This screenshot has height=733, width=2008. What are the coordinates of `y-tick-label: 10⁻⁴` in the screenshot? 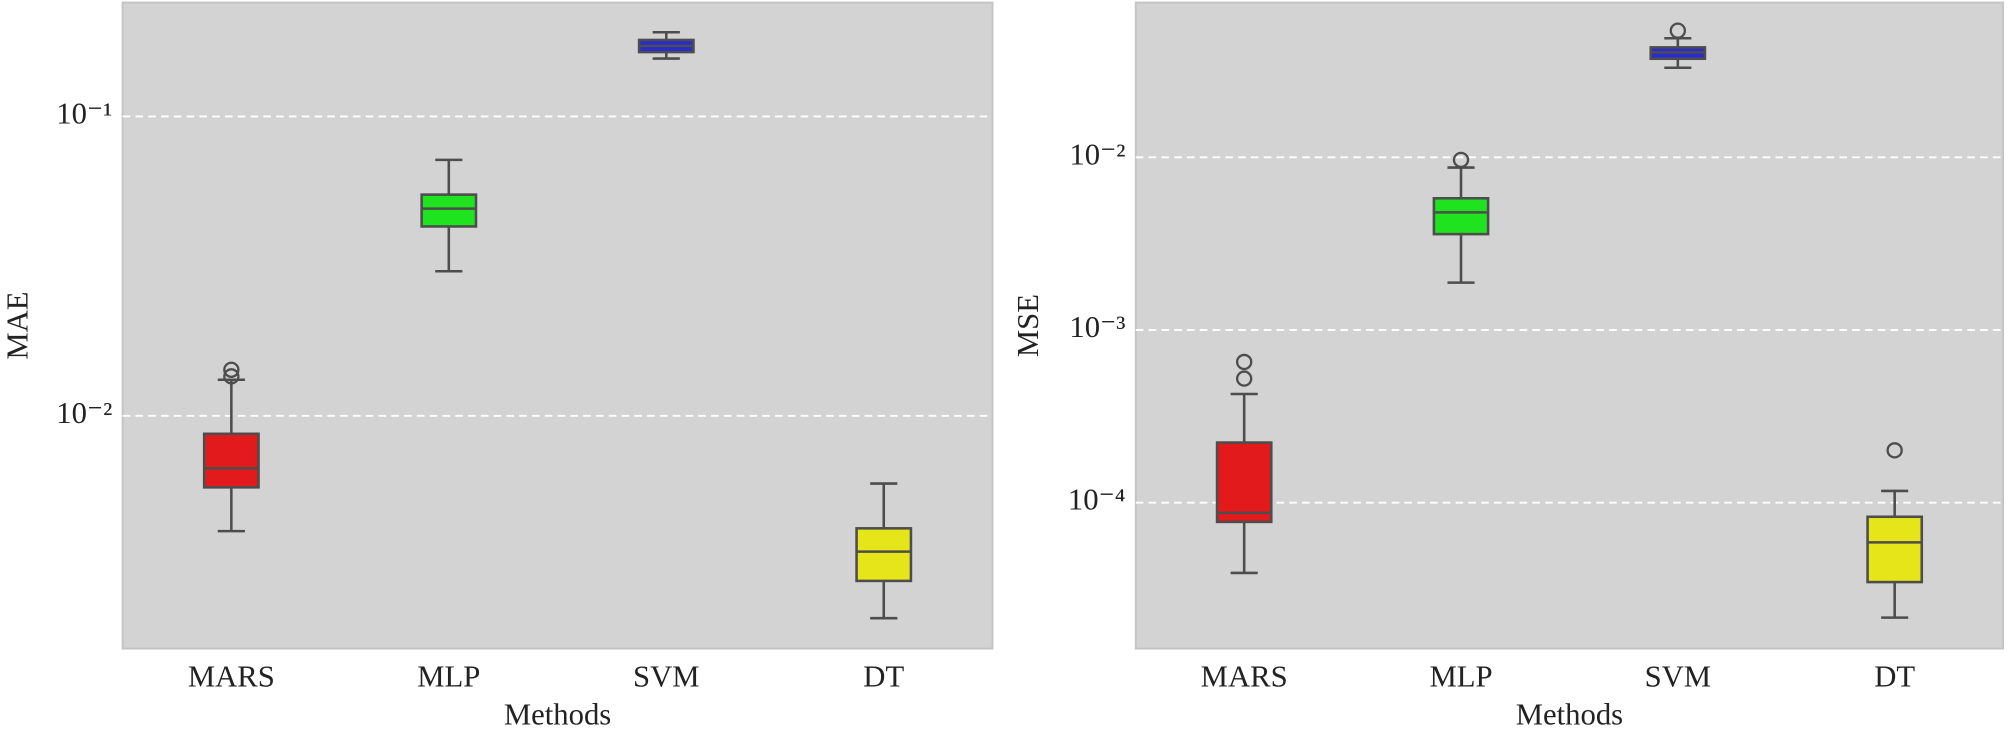 It's located at (1097, 500).